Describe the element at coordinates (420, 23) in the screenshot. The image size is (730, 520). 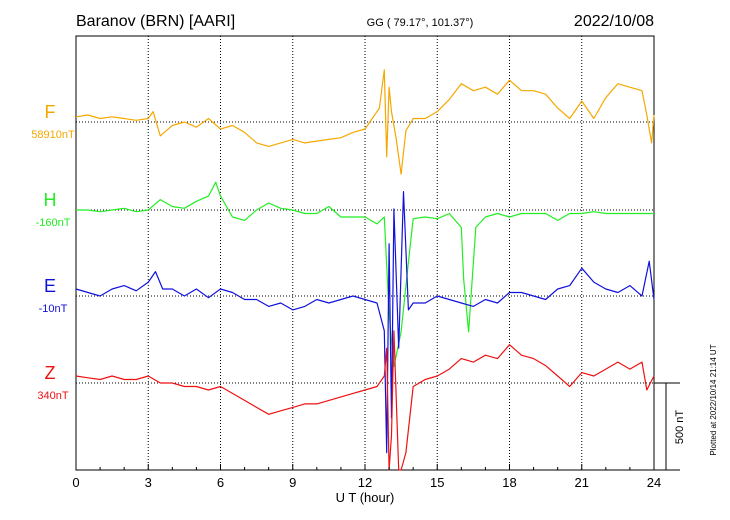
I see `station-coords: GG ( 79.17°, 101.37°)` at that location.